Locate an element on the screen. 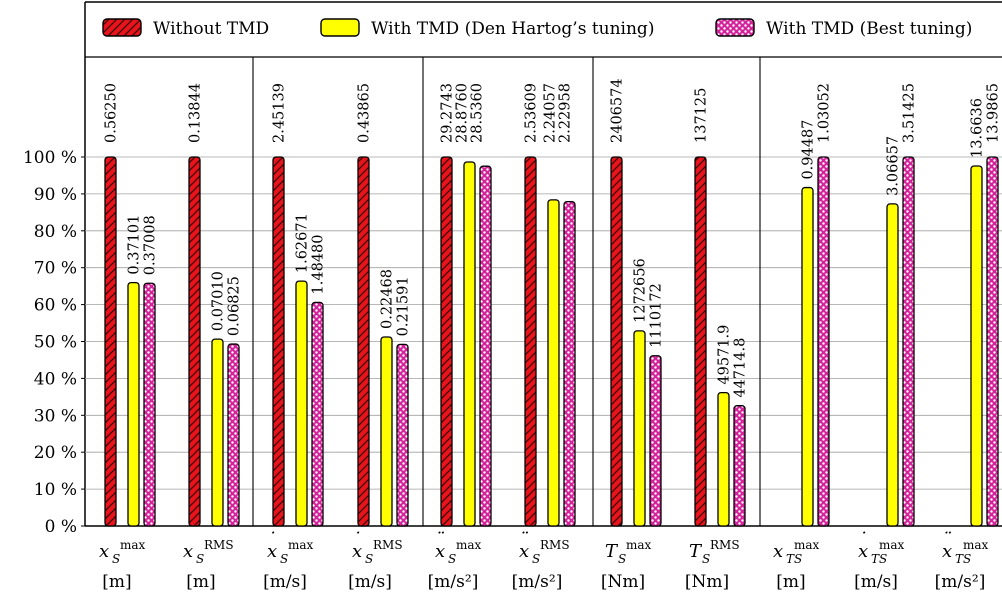  y-tick-label: 10 % is located at coordinates (55, 490).